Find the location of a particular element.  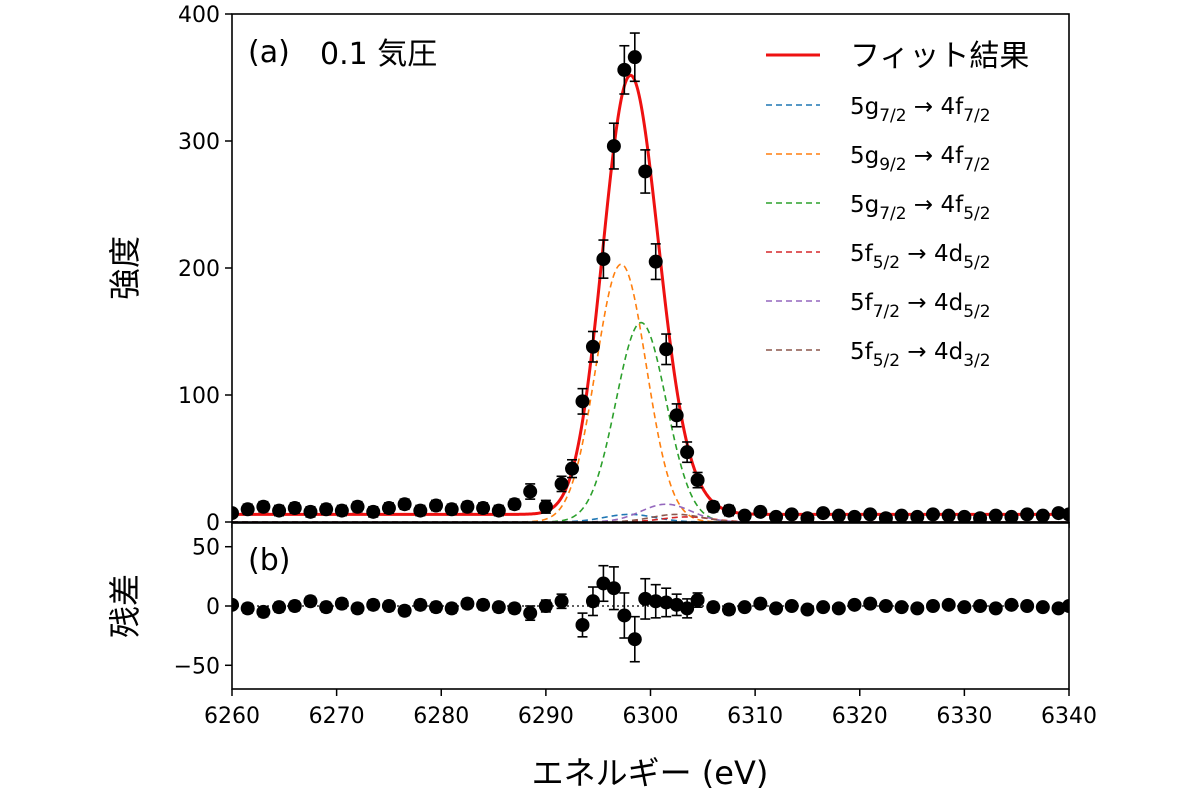

x-tick-label: 6330 is located at coordinates (964, 716).